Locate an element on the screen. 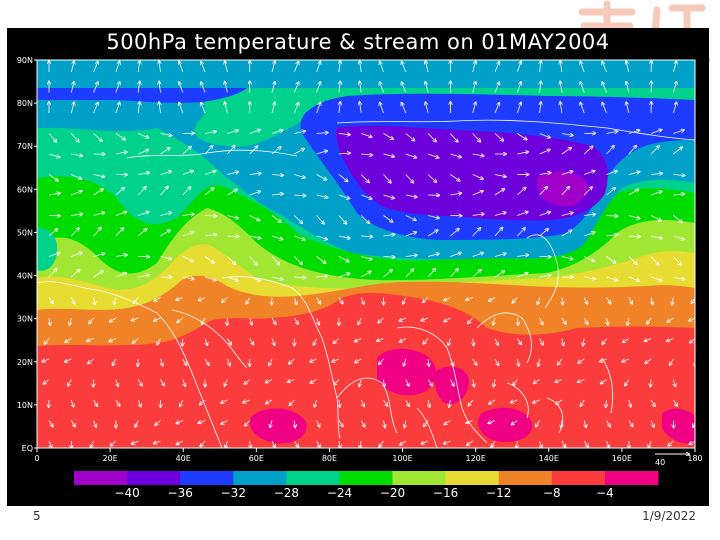 This screenshot has width=720, height=540. band-minus40 is located at coordinates (562, 189).